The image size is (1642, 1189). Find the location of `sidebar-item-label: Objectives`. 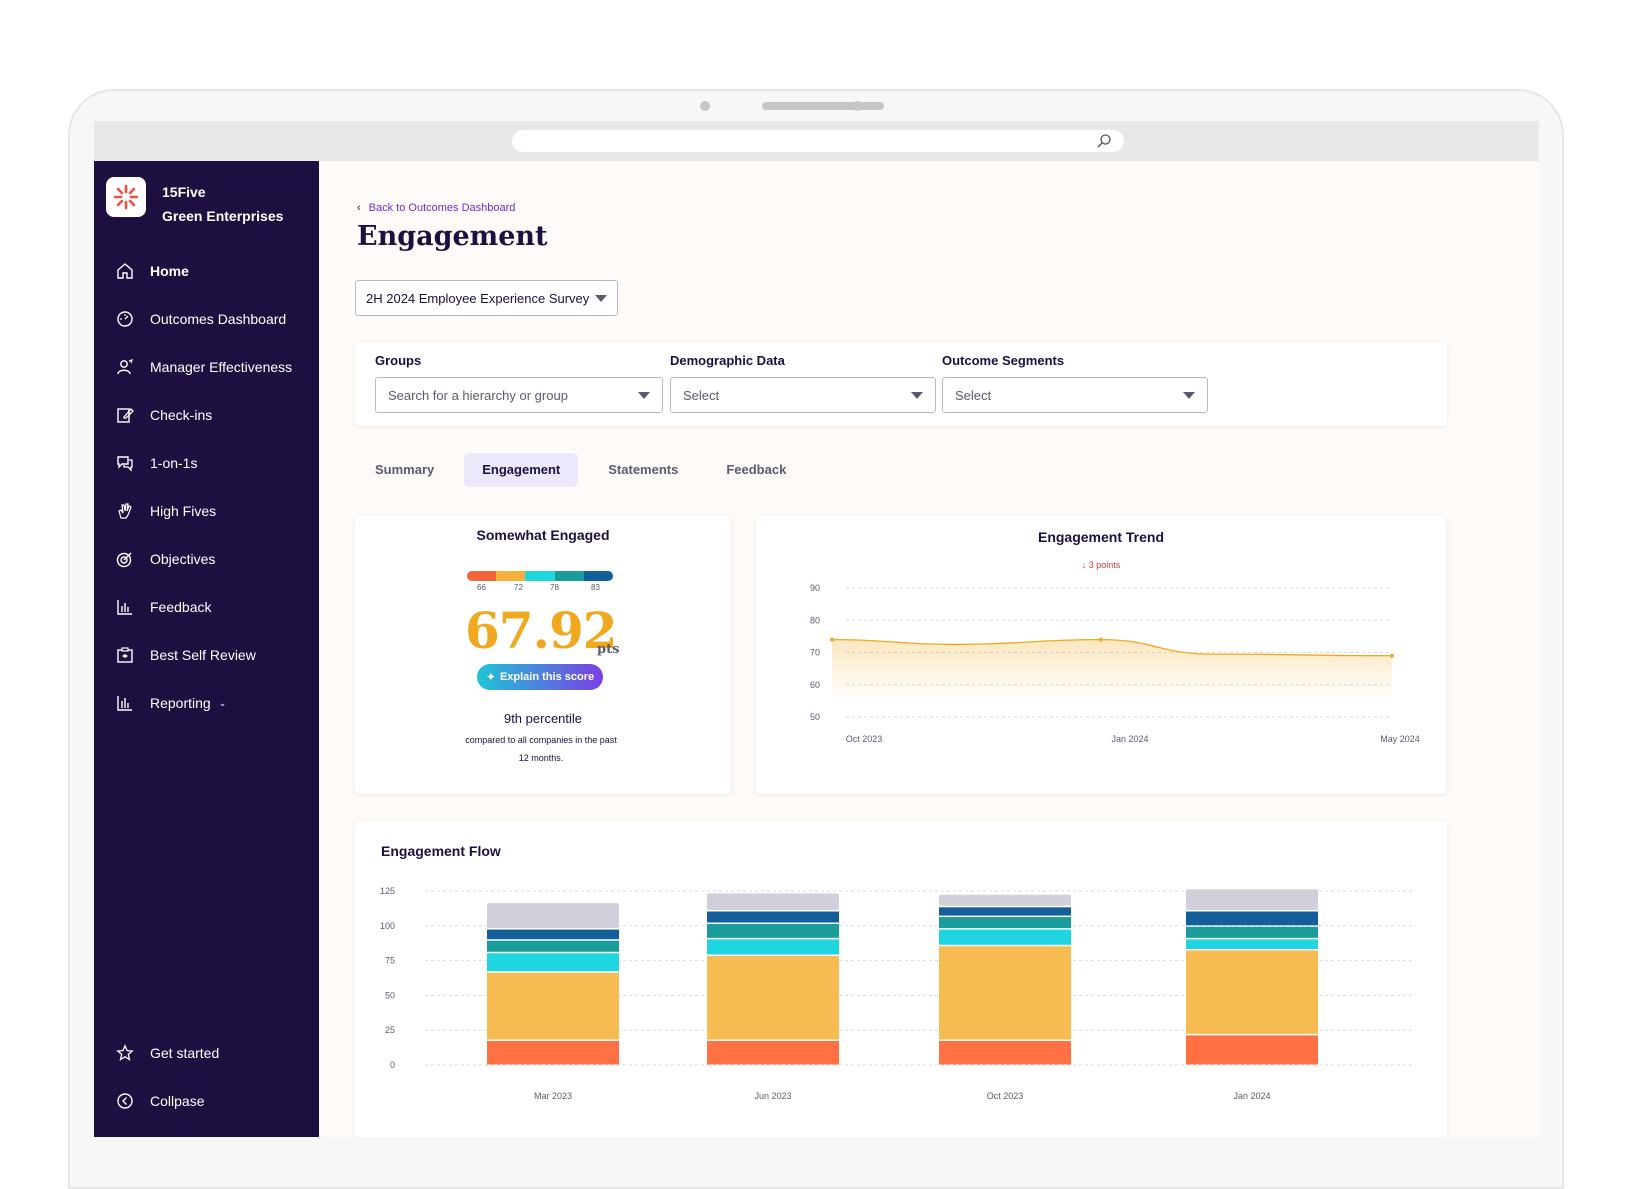

sidebar-item-label: Objectives is located at coordinates (183, 559).